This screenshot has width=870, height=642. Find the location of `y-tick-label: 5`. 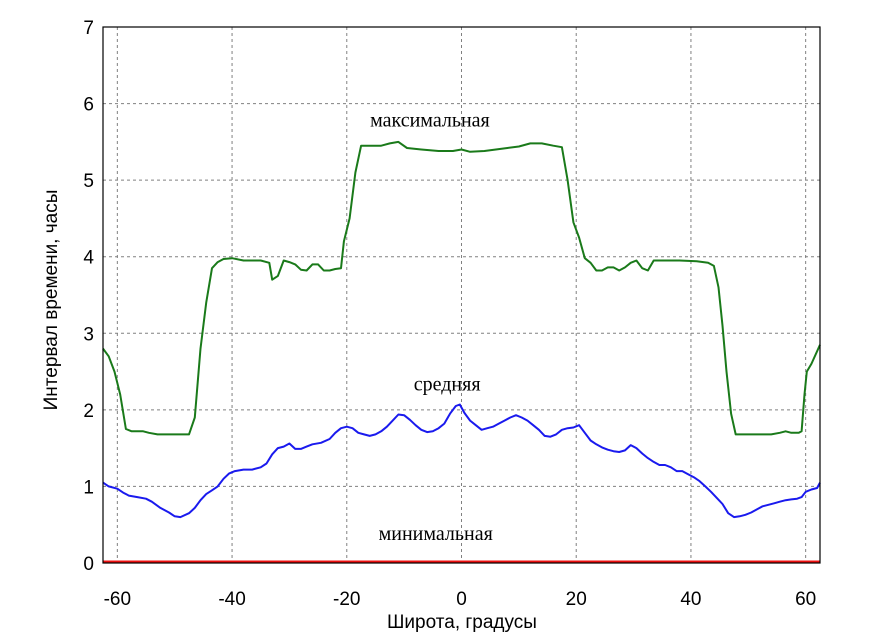

y-tick-label: 5 is located at coordinates (88, 181).